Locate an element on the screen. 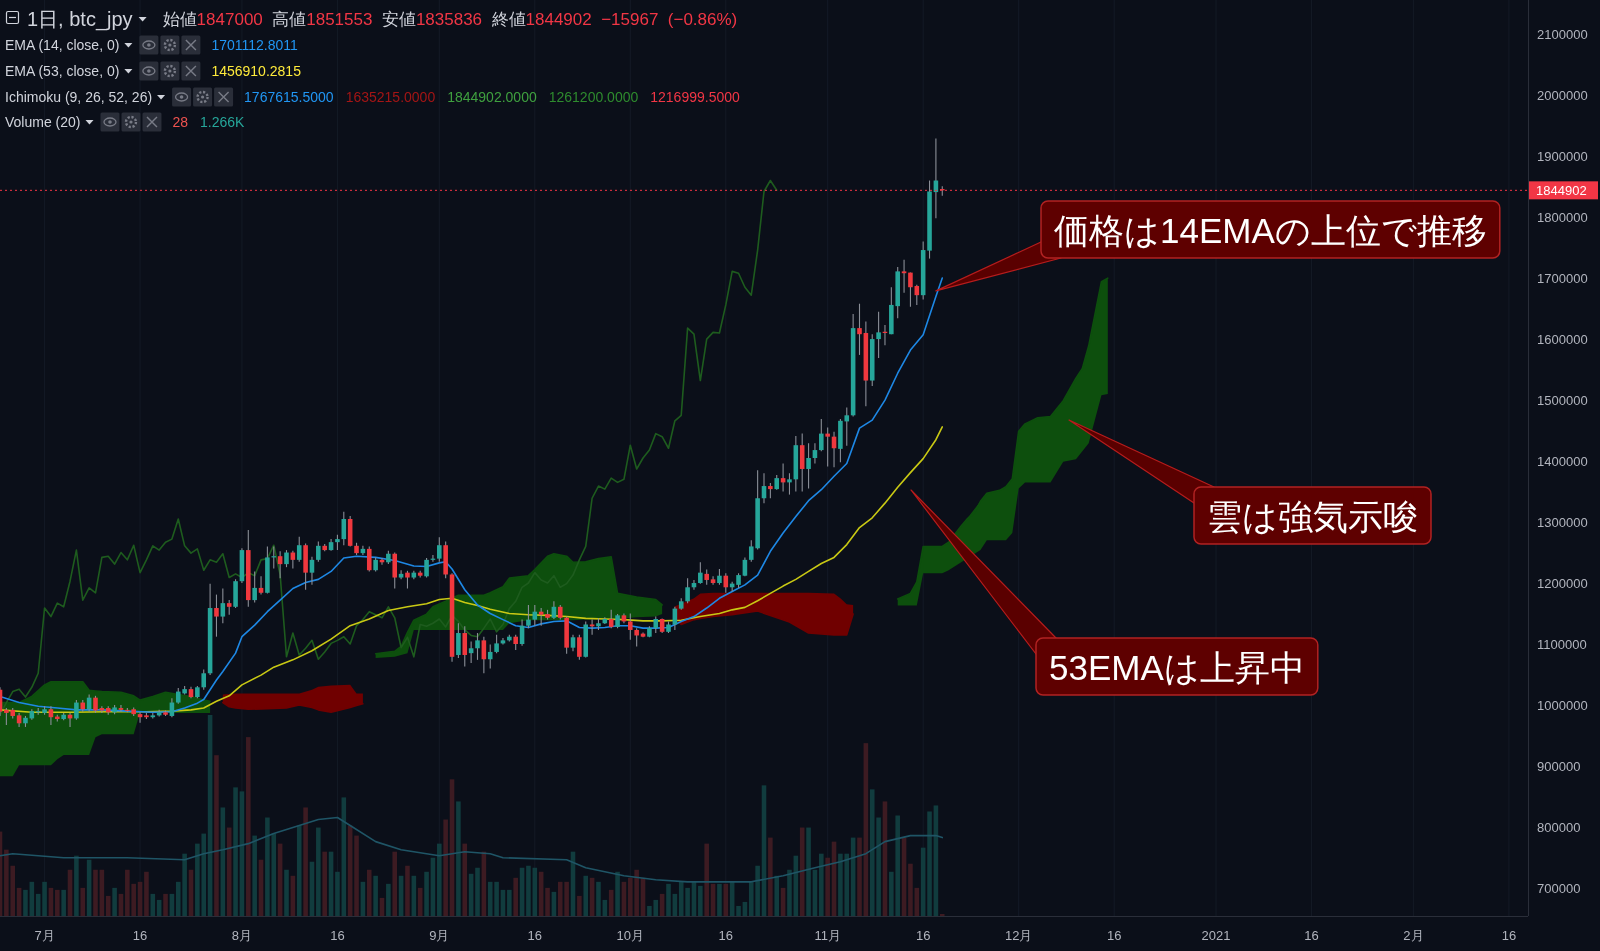 The height and width of the screenshot is (951, 1600). y-tick-label: 1600000 is located at coordinates (1562, 340).